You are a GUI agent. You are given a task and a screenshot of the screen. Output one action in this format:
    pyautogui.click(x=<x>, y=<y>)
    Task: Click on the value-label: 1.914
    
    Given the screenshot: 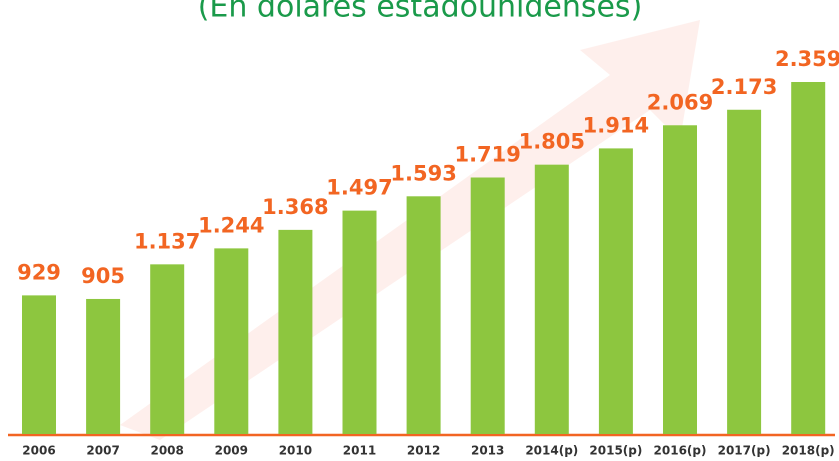 What is the action you would take?
    pyautogui.click(x=616, y=125)
    